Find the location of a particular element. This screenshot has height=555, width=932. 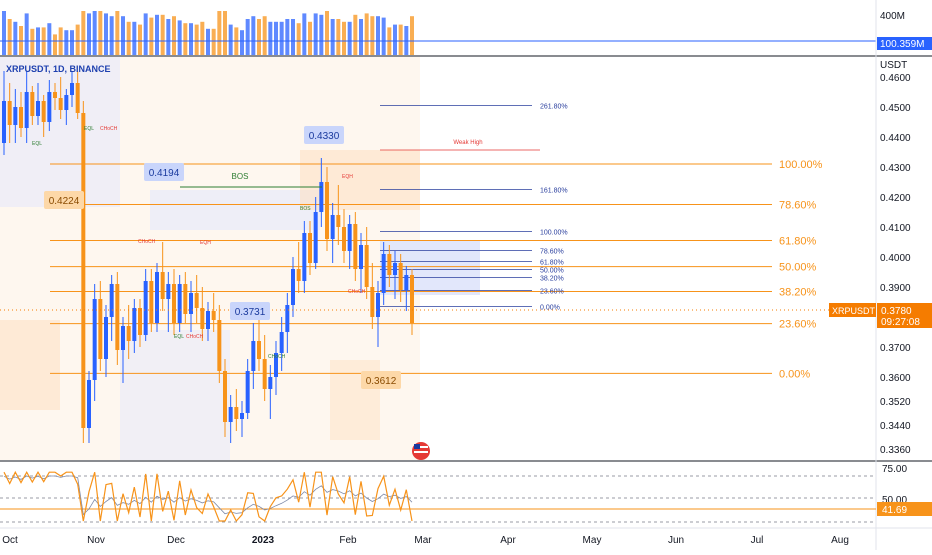

fib-minor-label: 161.80% is located at coordinates (554, 191).